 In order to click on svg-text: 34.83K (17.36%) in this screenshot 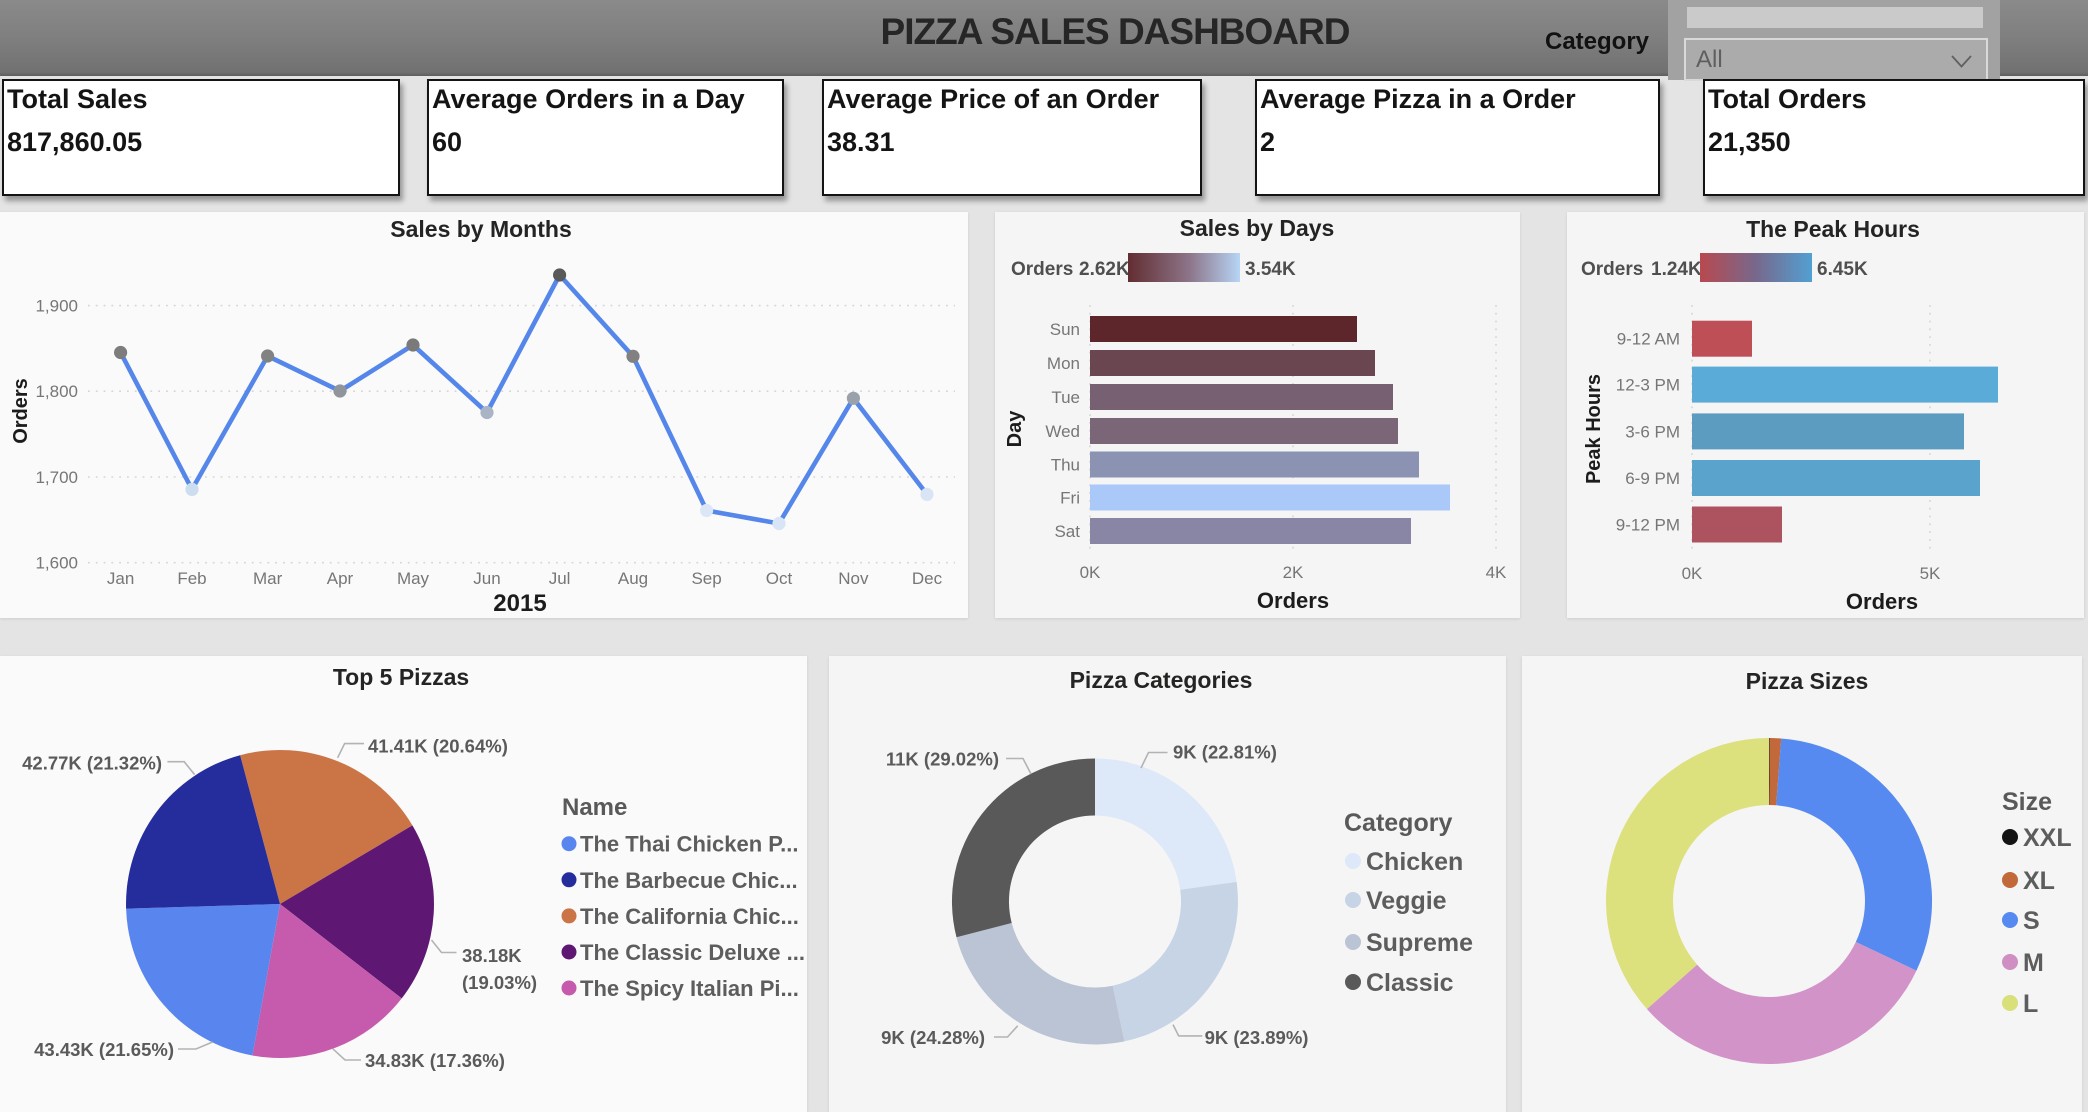, I will do `click(435, 1060)`.